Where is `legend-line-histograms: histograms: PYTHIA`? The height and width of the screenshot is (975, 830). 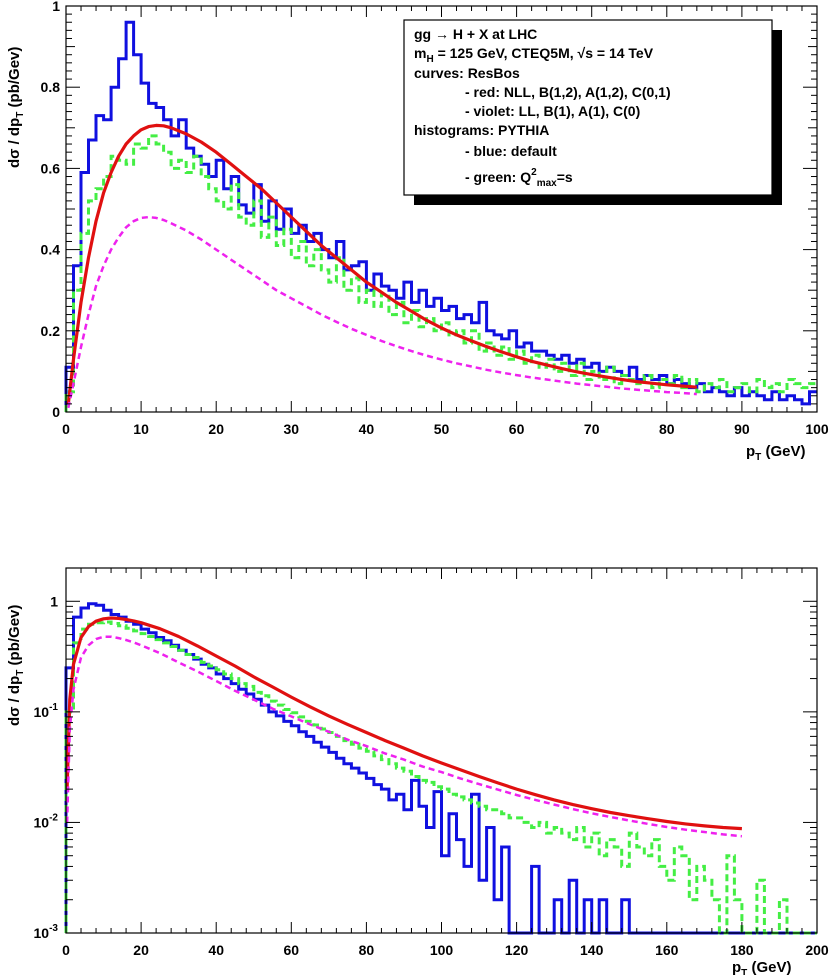
legend-line-histograms: histograms: PYTHIA is located at coordinates (481, 130).